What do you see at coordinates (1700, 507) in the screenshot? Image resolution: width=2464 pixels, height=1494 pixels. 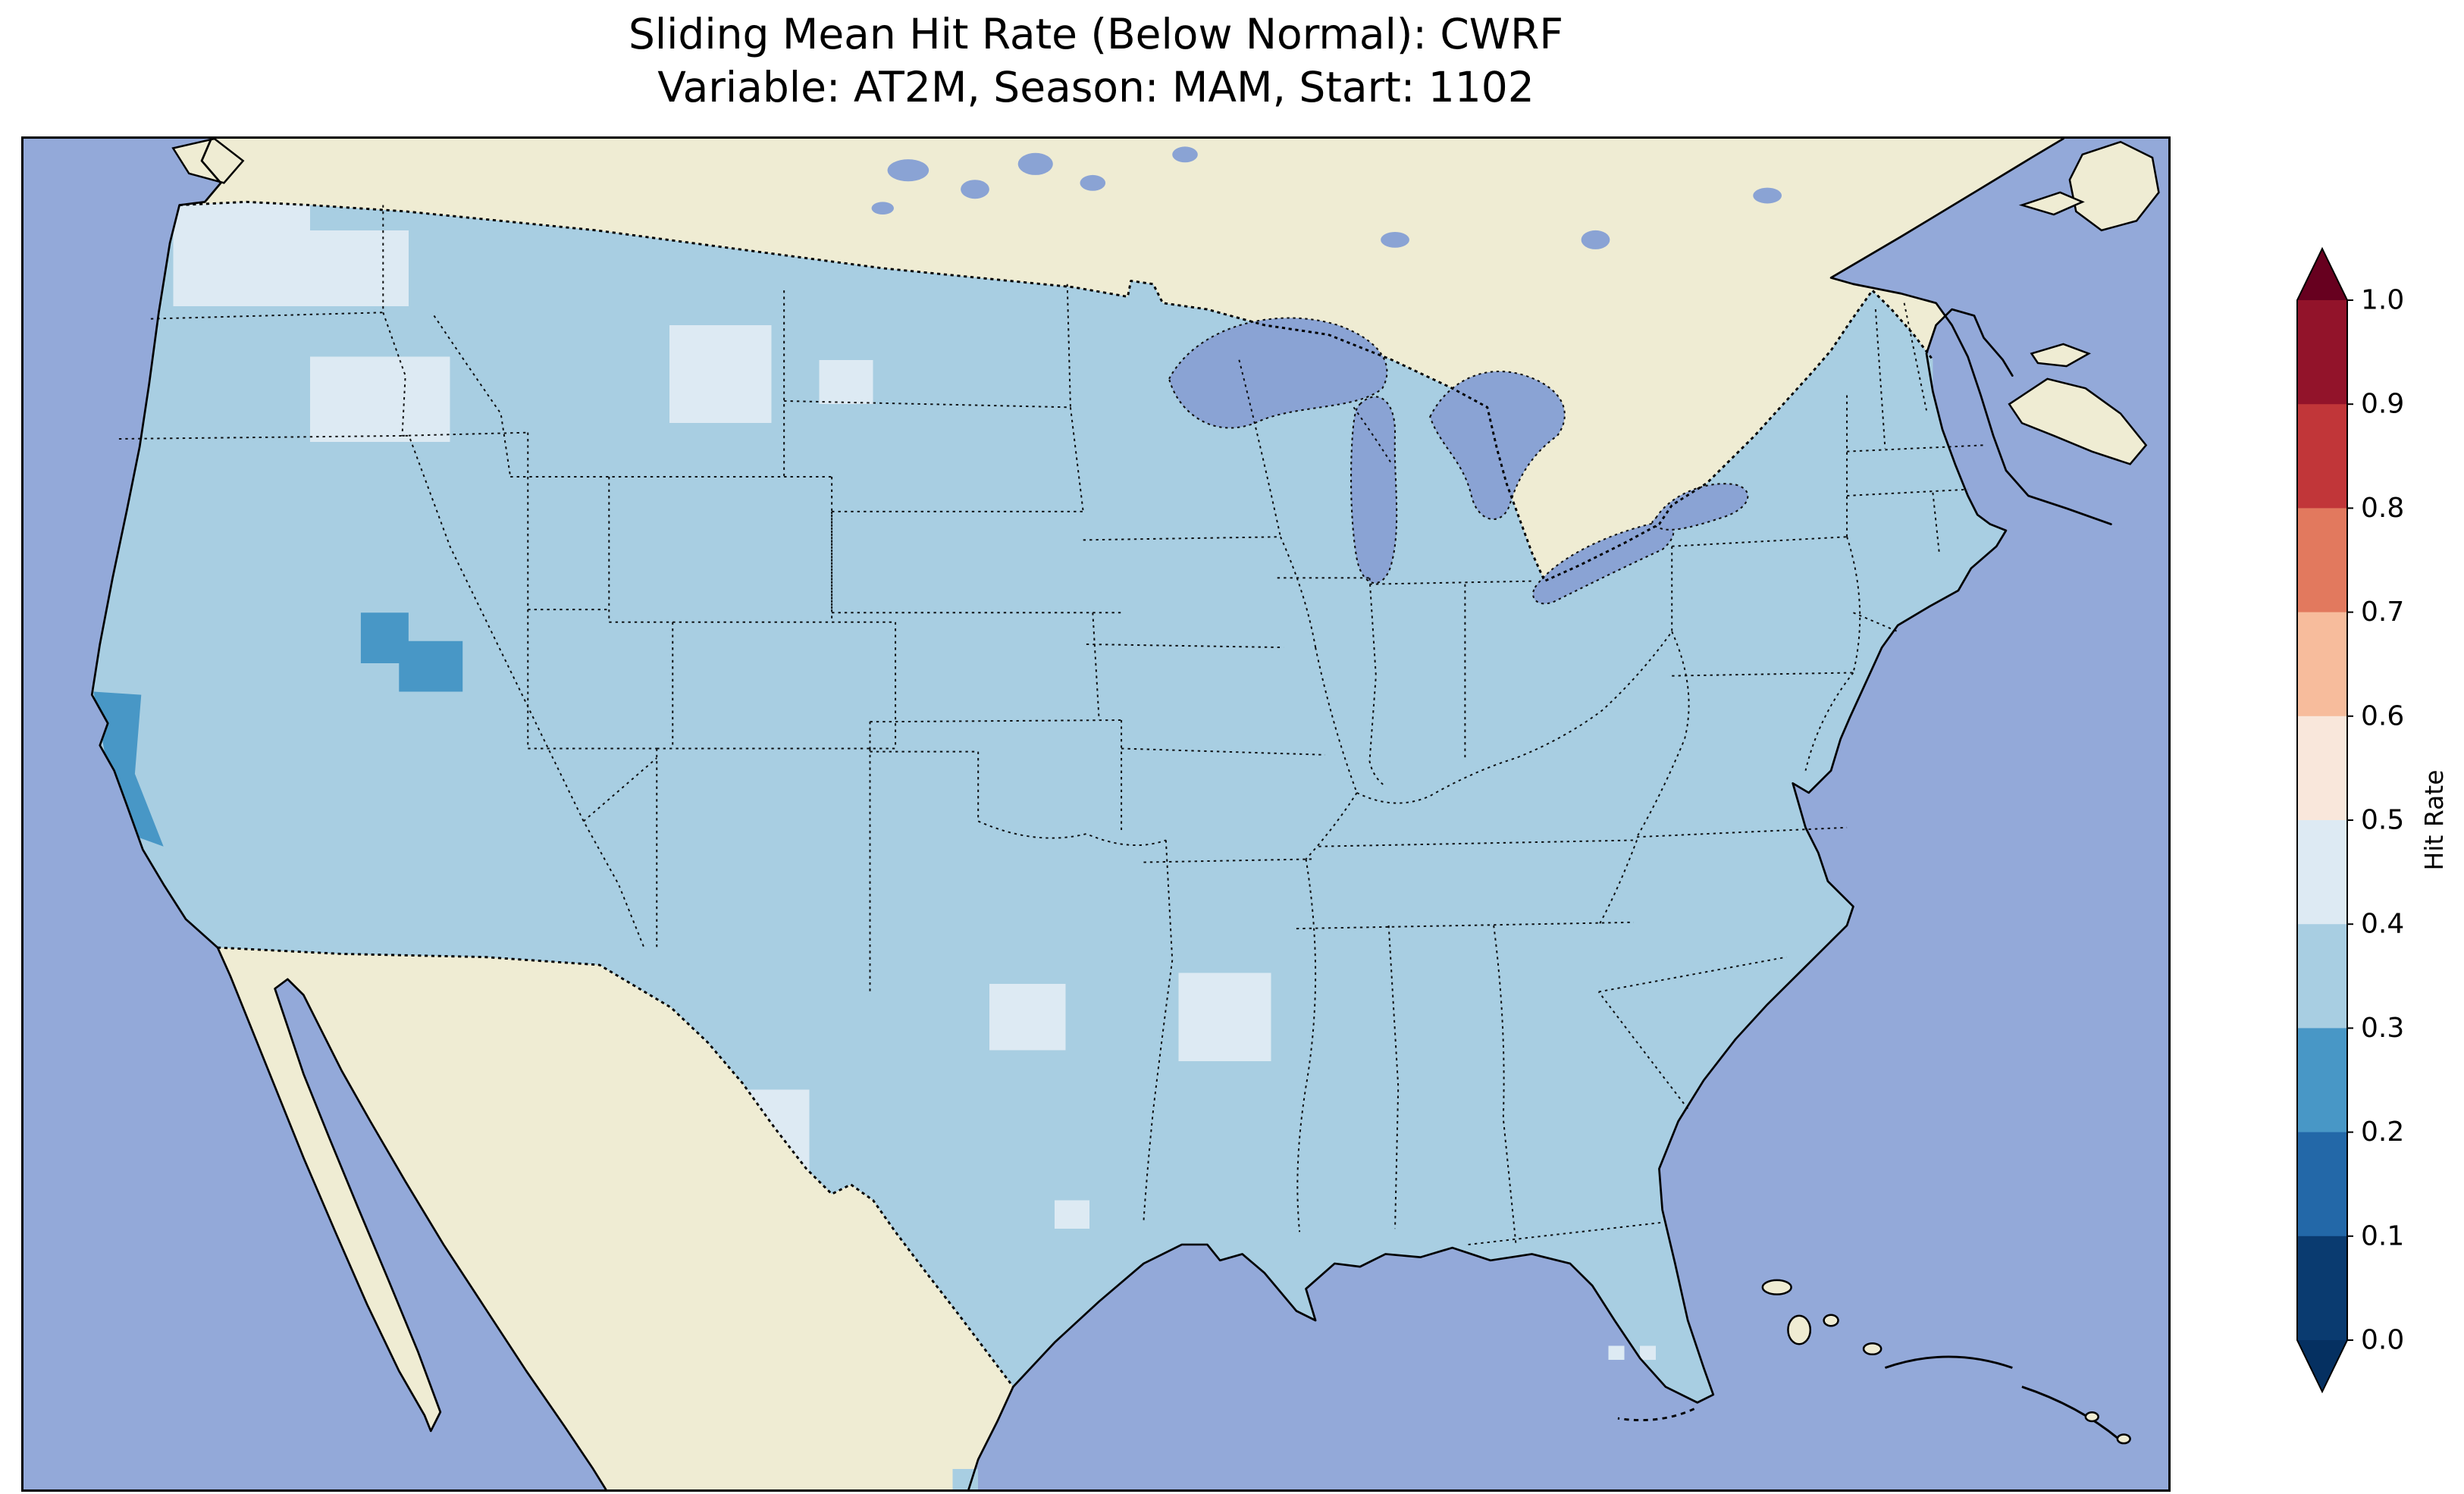 I see `lake-ontario` at bounding box center [1700, 507].